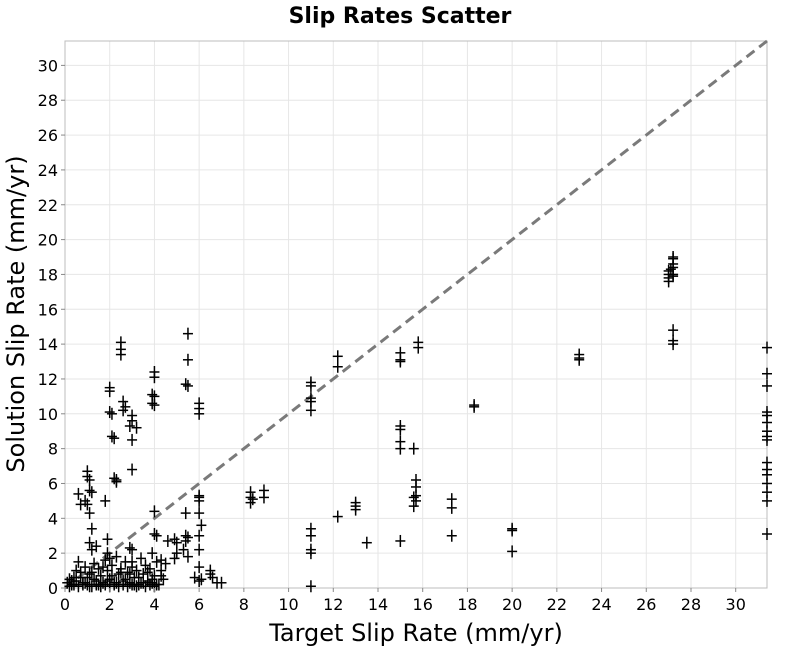  What do you see at coordinates (53, 483) in the screenshot?
I see `y-tick-label-3: 6` at bounding box center [53, 483].